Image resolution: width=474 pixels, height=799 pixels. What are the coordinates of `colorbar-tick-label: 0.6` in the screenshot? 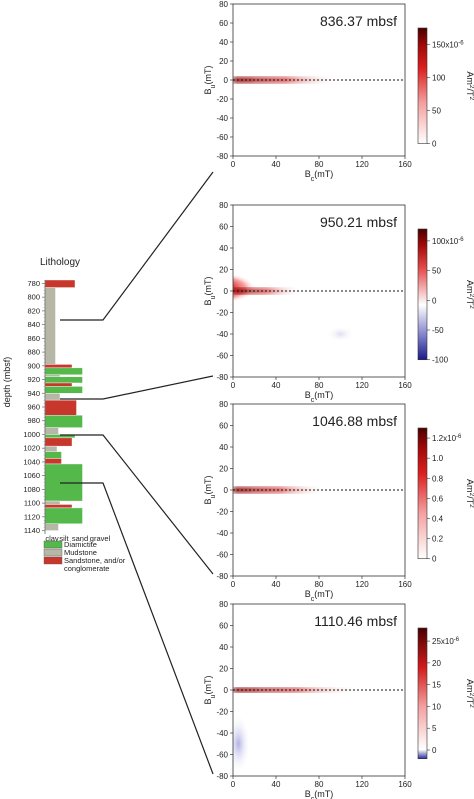 It's located at (438, 498).